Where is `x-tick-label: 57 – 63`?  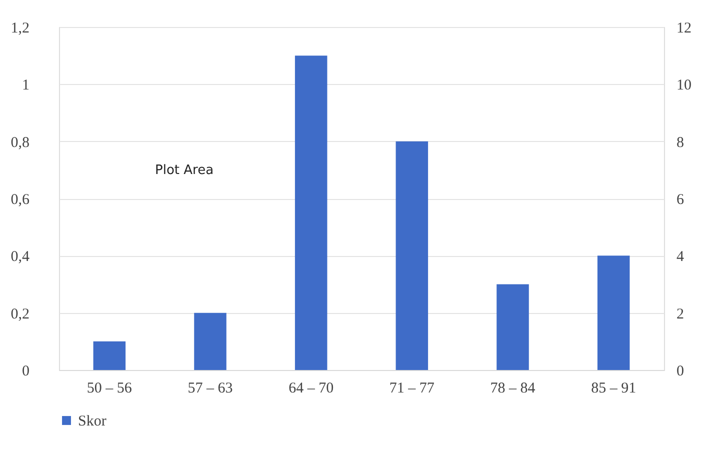
x-tick-label: 57 – 63 is located at coordinates (210, 388).